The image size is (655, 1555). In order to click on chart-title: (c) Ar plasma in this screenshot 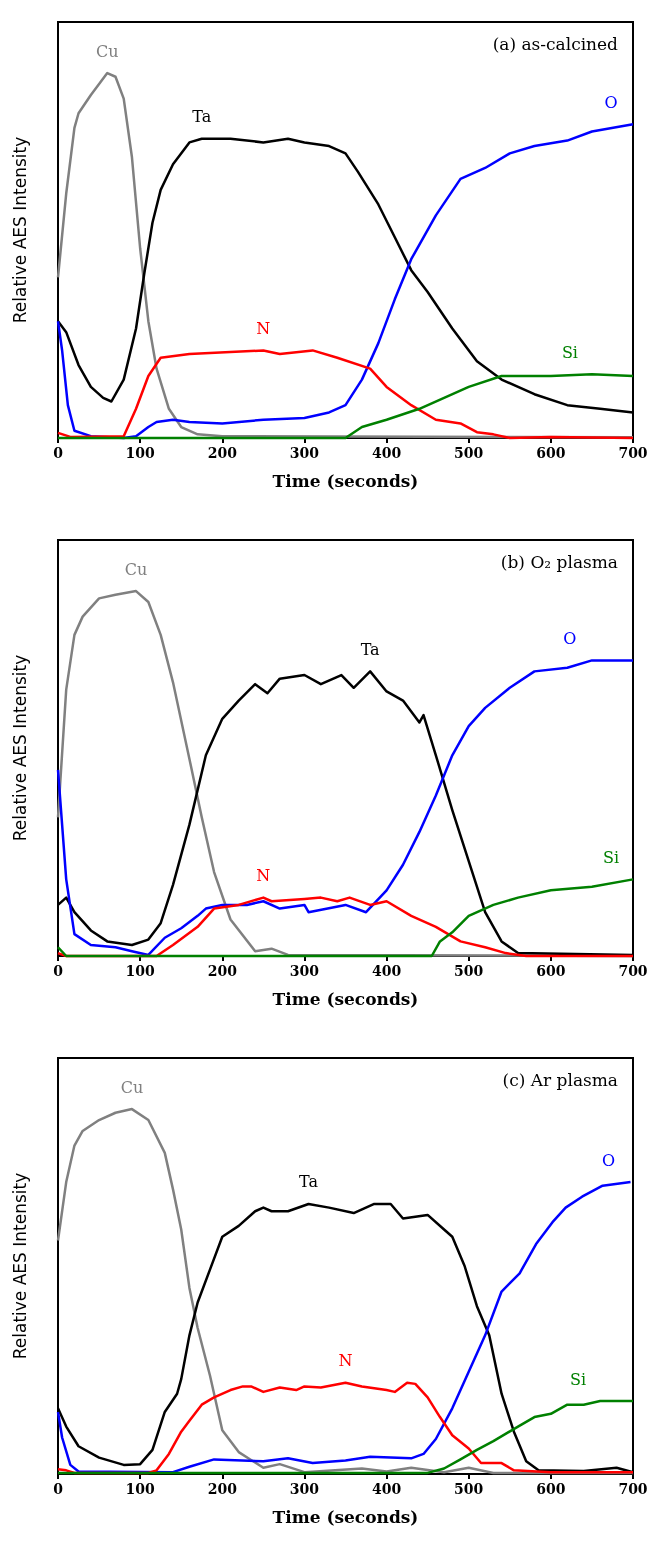, I will do `click(560, 1079)`.